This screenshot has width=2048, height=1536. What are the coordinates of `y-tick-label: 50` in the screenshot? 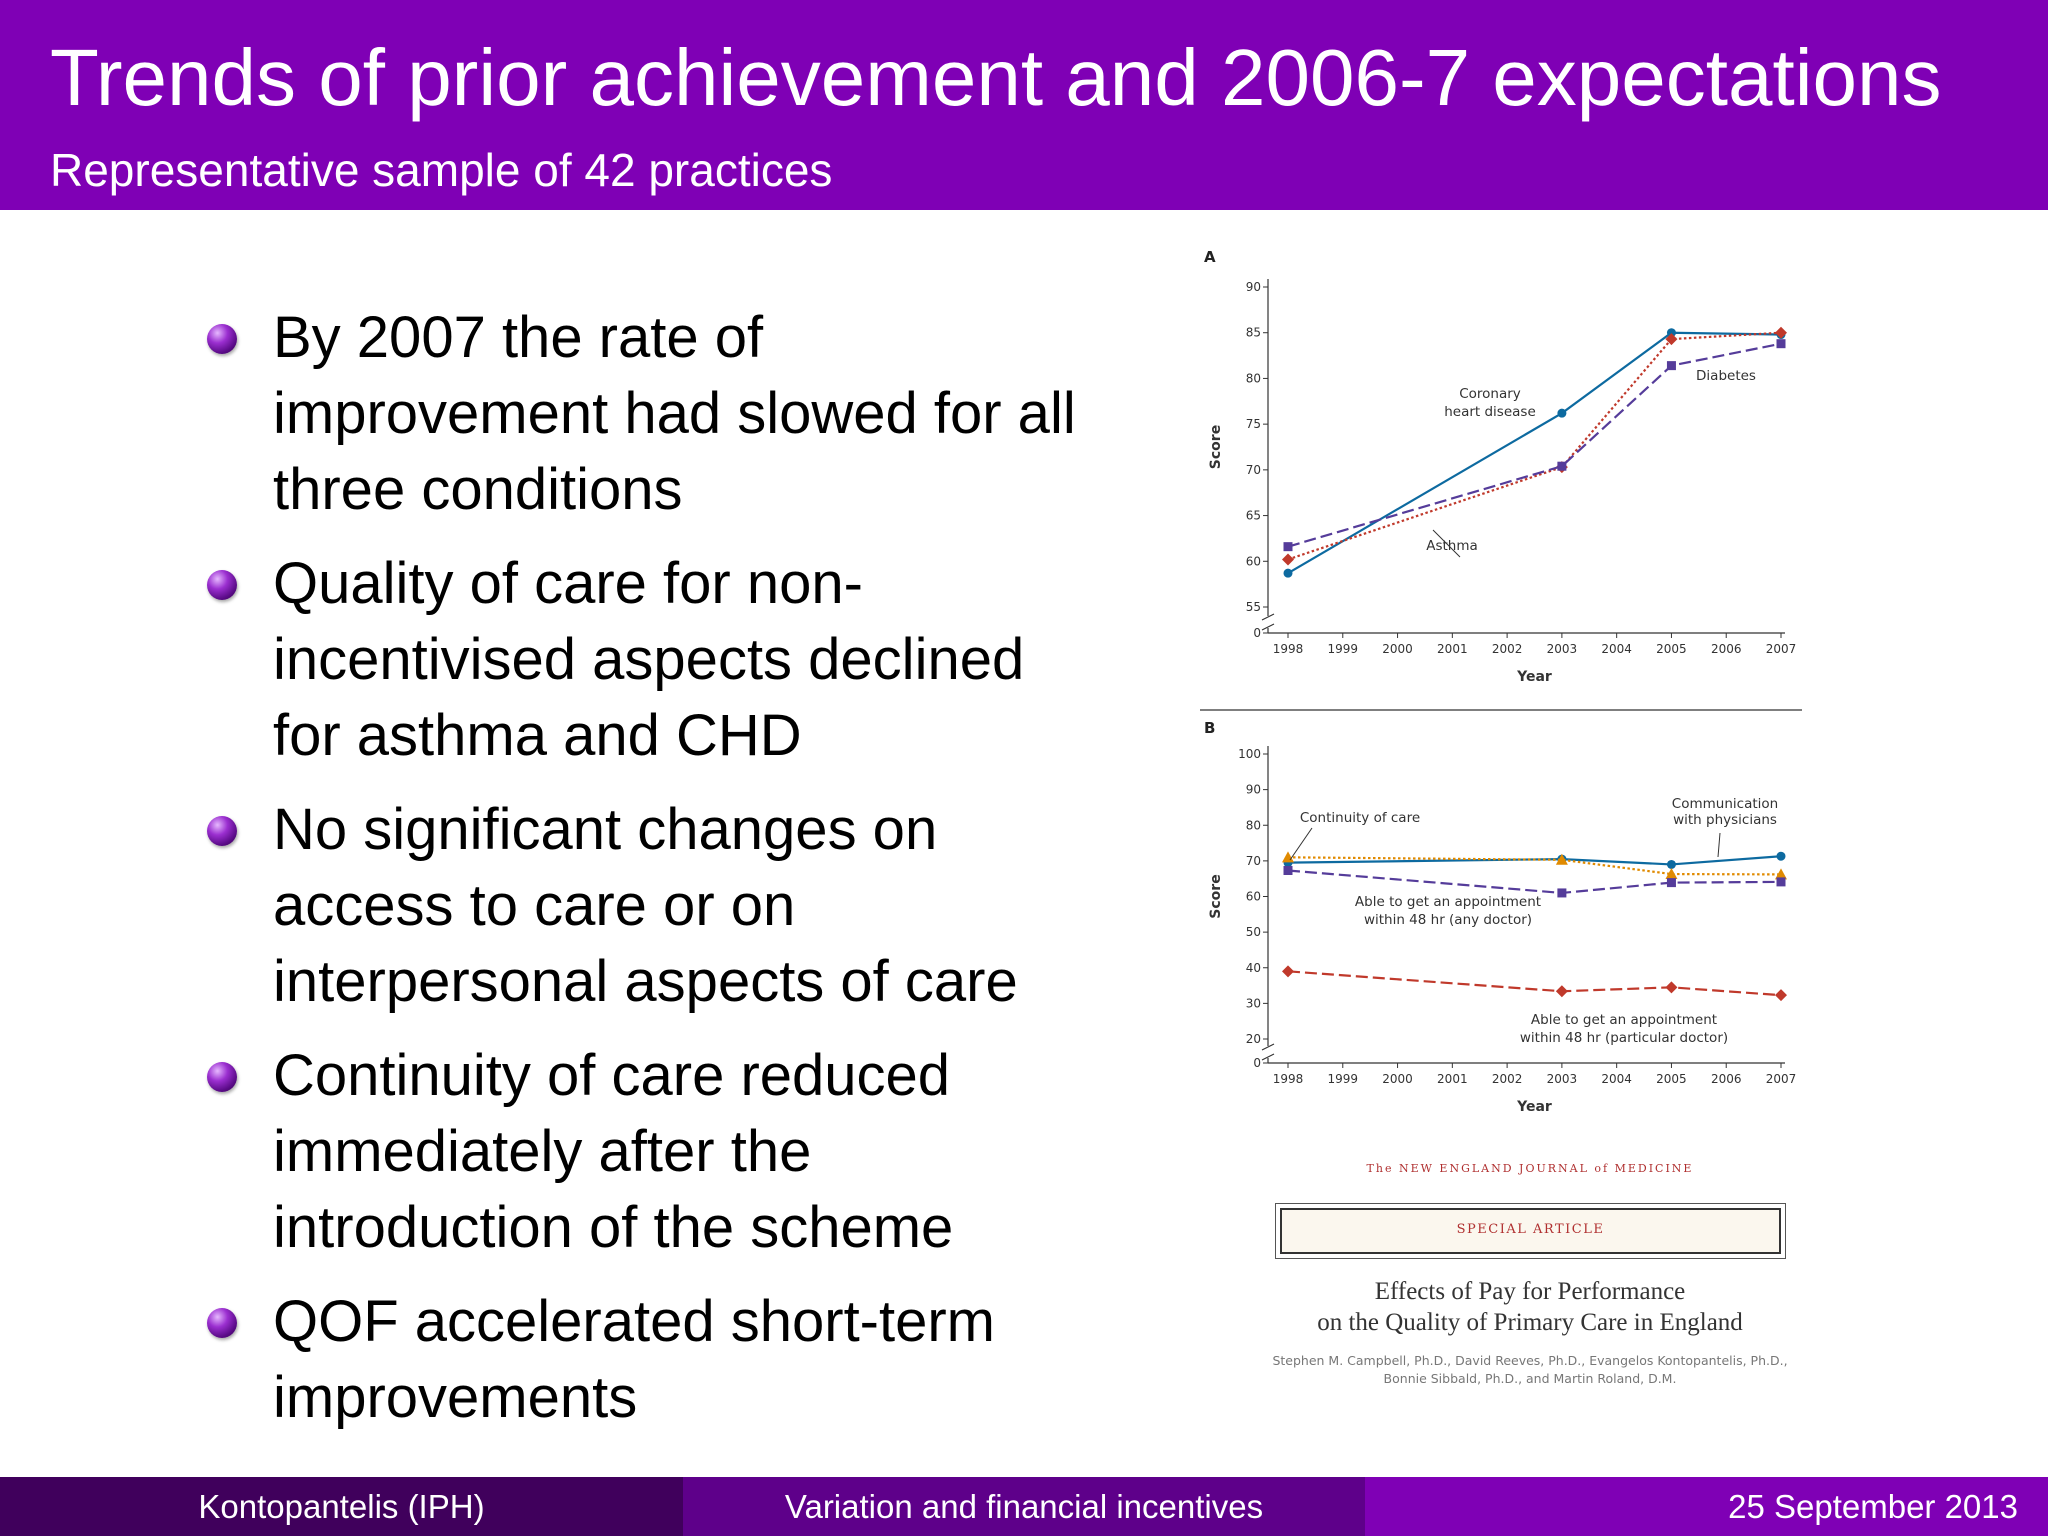 It's located at (1253, 932).